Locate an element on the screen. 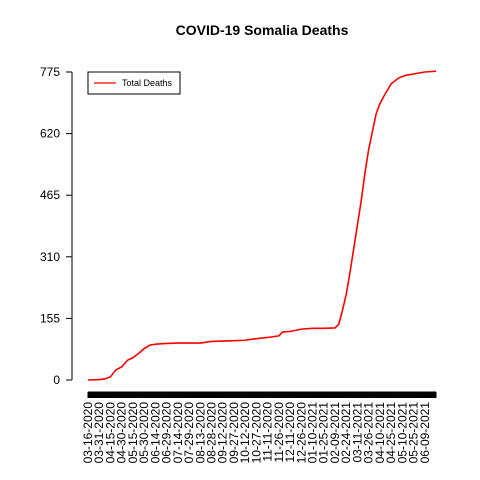 The image size is (480, 480). x-tick-label: 04-10-2021 is located at coordinates (380, 433).